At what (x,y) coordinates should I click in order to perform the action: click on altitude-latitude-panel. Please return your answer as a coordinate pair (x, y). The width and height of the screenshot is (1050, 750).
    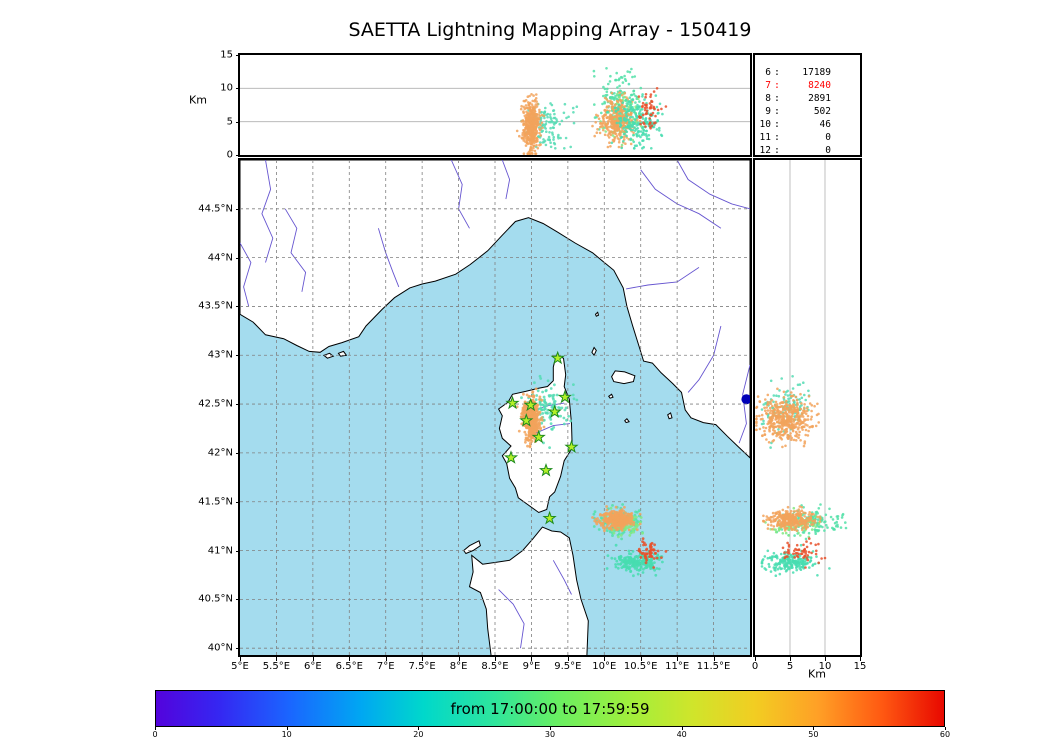
    Looking at the image, I should click on (807, 407).